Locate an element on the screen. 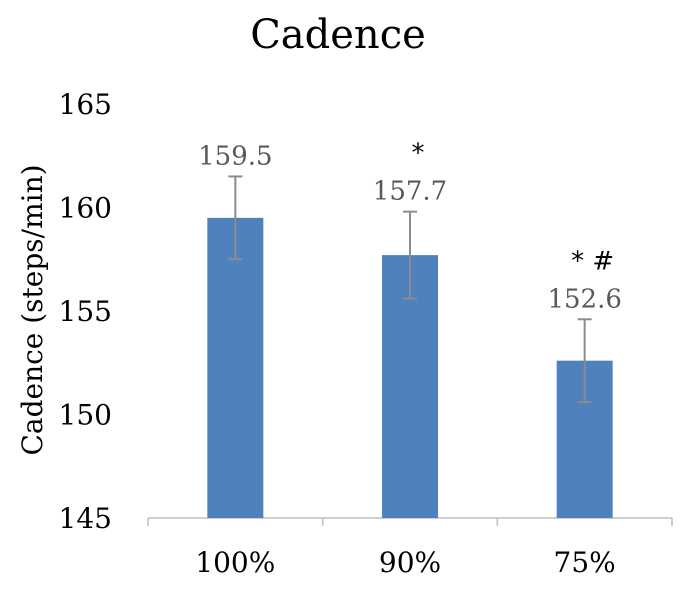 The height and width of the screenshot is (589, 691). y-tick-label: 160 is located at coordinates (85, 208).